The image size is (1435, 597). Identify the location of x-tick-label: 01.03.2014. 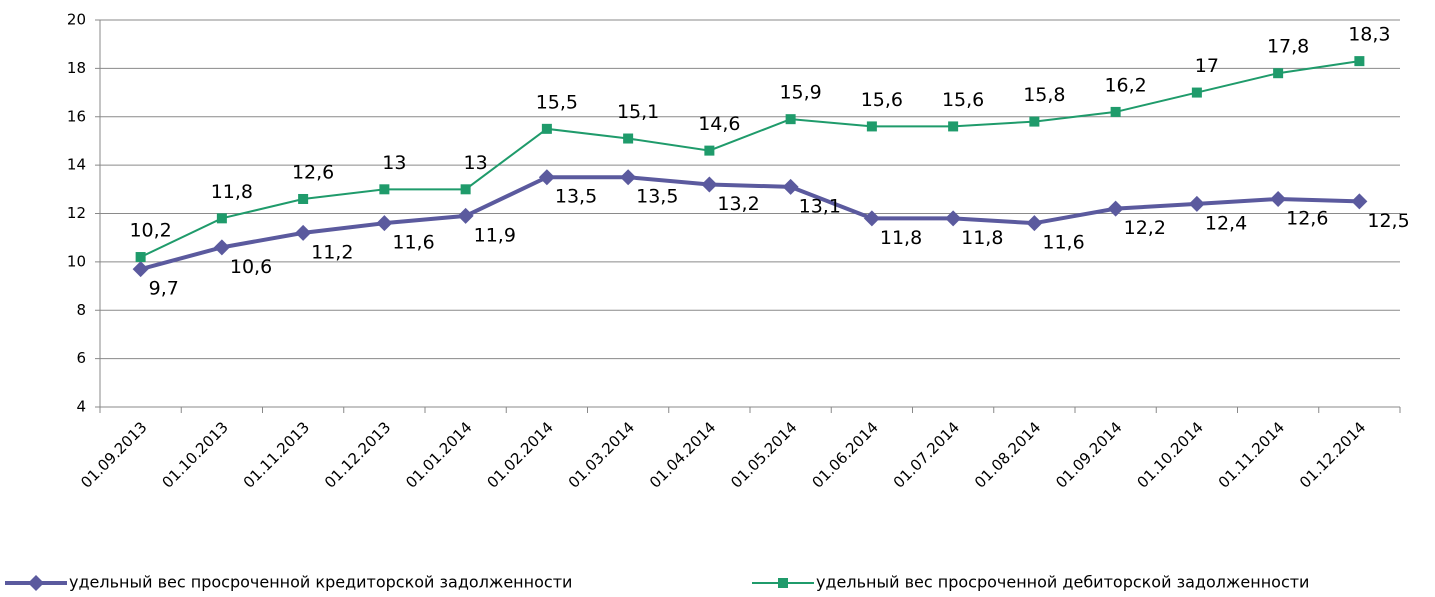
(601, 454).